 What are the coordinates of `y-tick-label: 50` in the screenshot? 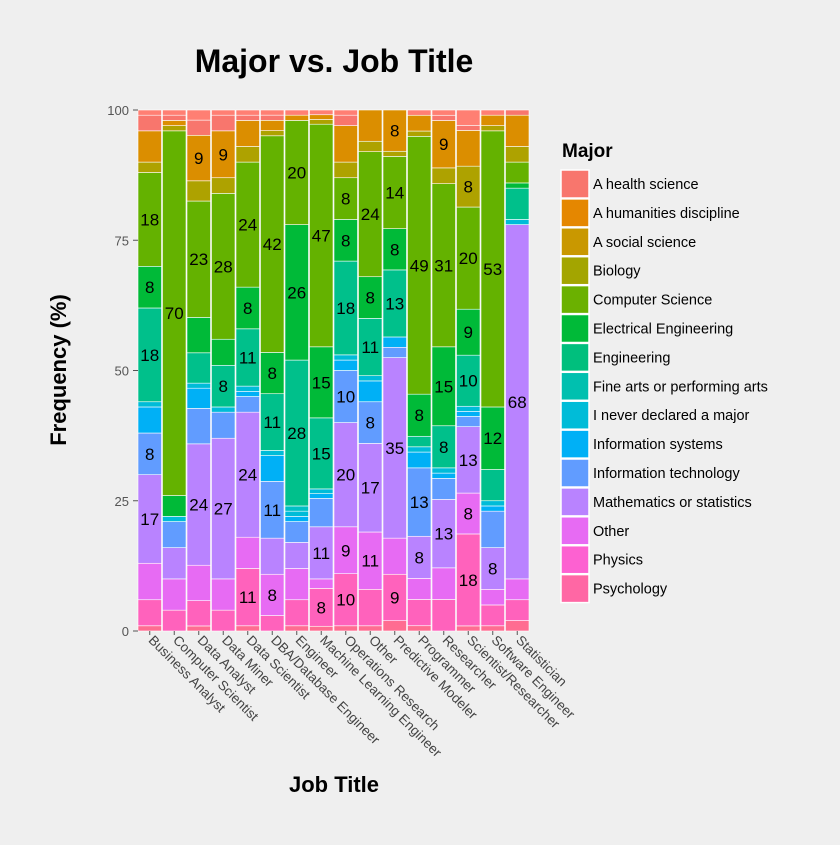 It's located at (122, 371).